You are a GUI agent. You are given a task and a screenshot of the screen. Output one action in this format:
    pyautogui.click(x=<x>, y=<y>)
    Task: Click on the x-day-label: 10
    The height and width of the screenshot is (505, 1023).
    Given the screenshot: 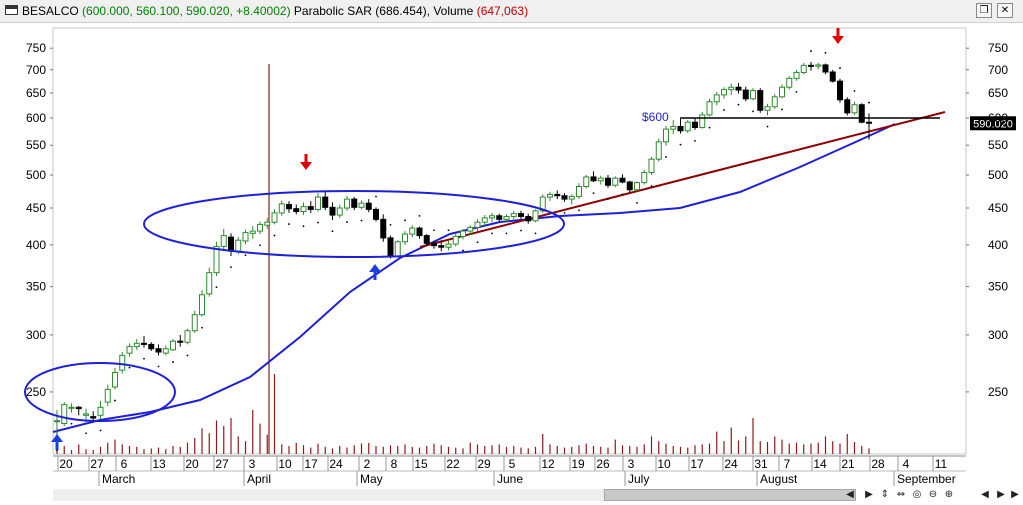 What is the action you would take?
    pyautogui.click(x=285, y=464)
    